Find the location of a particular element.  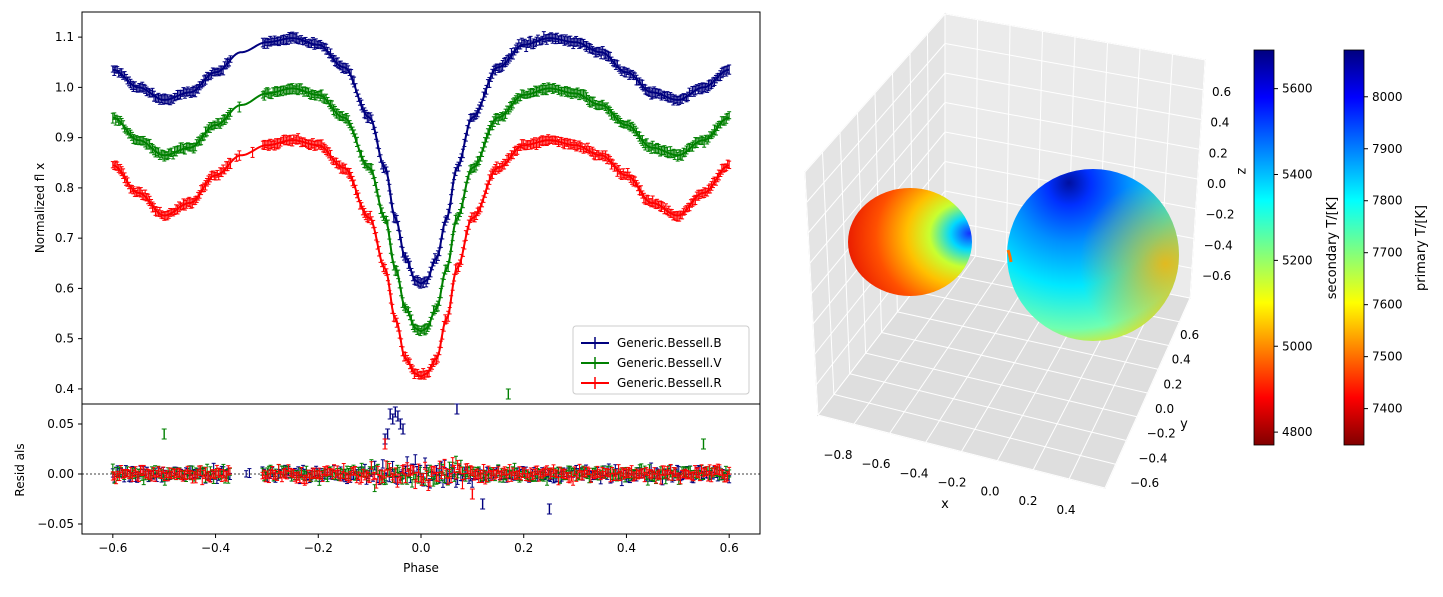

y-tick-label: 0.8 is located at coordinates (64, 188).